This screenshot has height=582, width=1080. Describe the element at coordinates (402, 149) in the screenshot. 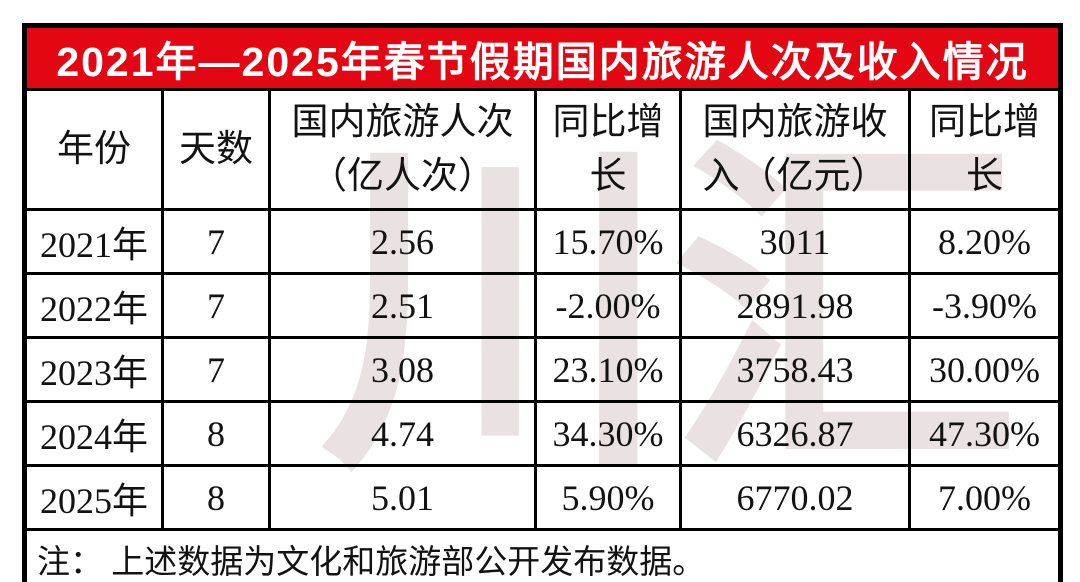

I see `header-trips: 国内旅游人次（亿人次）` at that location.